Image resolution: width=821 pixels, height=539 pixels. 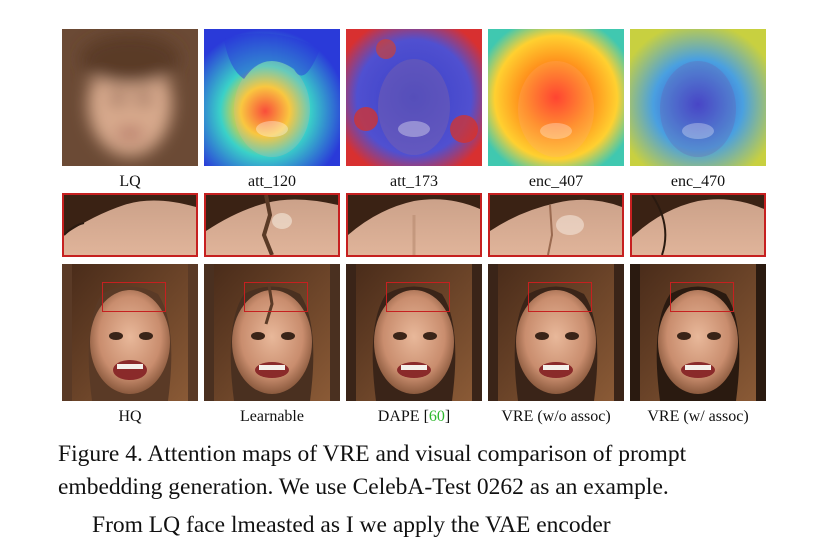 I want to click on zoom-crop-dape, so click(x=414, y=225).